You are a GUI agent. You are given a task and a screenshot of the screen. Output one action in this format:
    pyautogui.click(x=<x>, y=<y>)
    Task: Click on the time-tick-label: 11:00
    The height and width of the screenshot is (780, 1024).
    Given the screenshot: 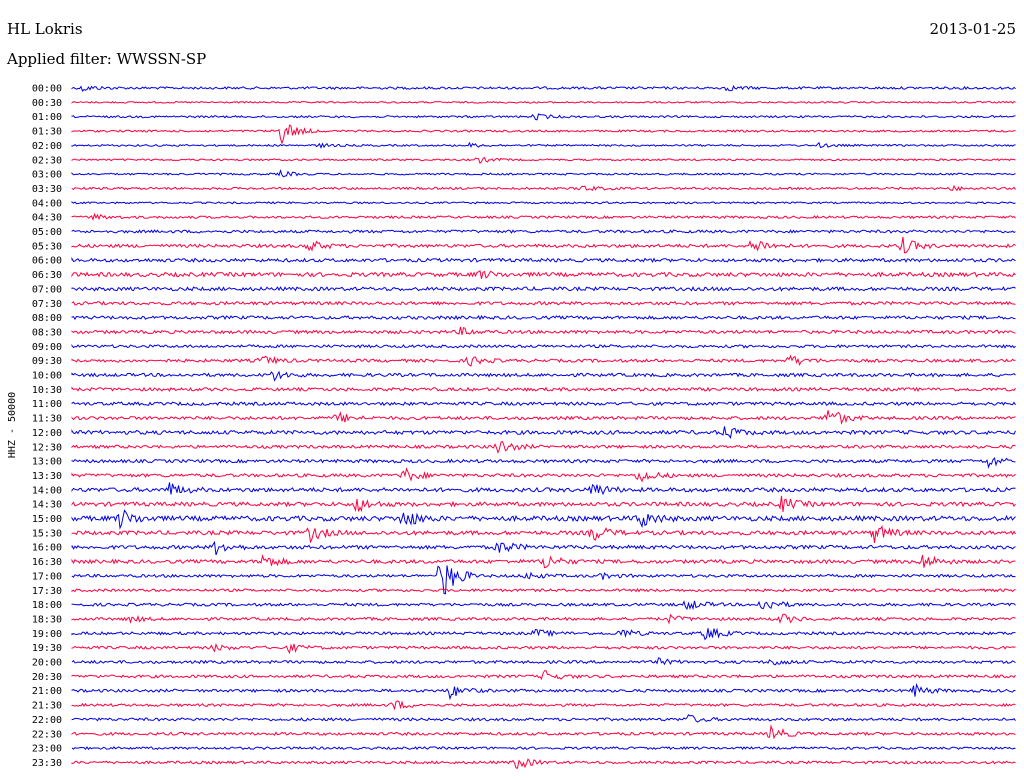 What is the action you would take?
    pyautogui.click(x=47, y=404)
    